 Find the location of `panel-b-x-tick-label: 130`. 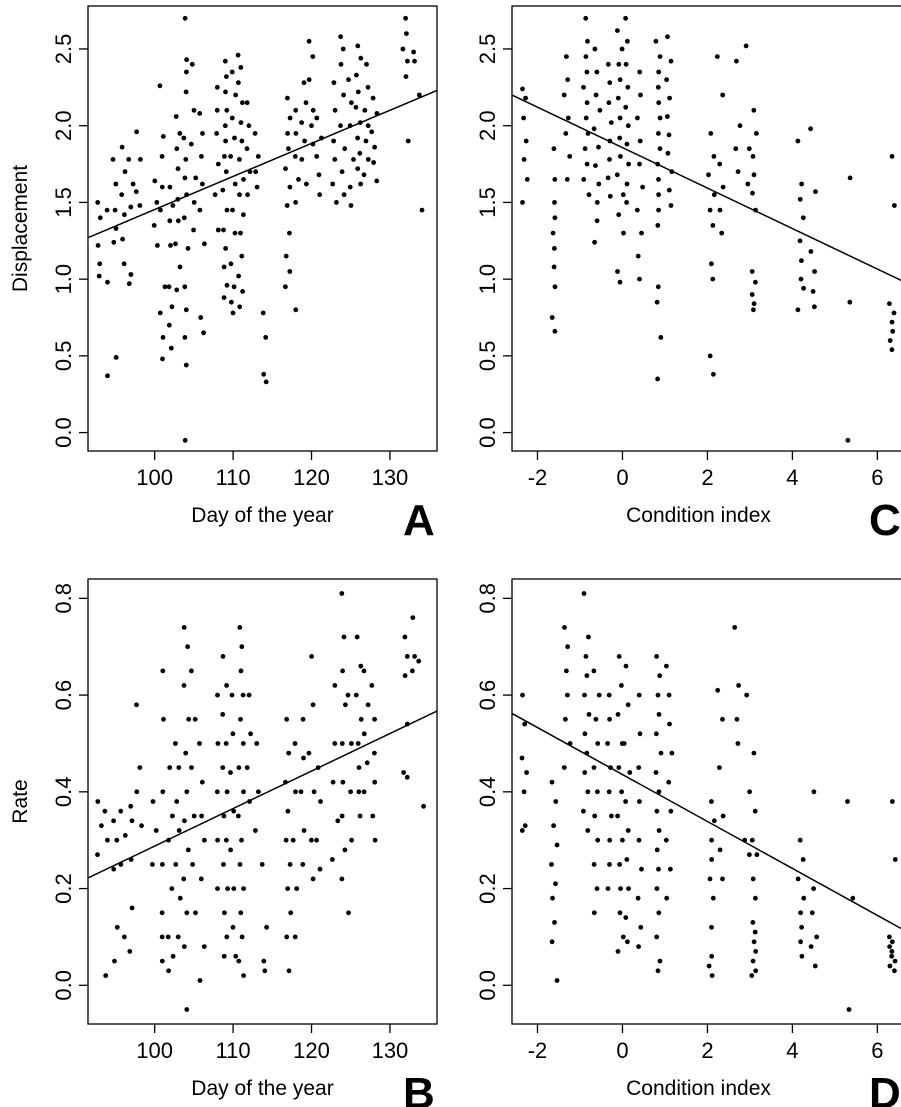

panel-b-x-tick-label: 130 is located at coordinates (390, 1050).